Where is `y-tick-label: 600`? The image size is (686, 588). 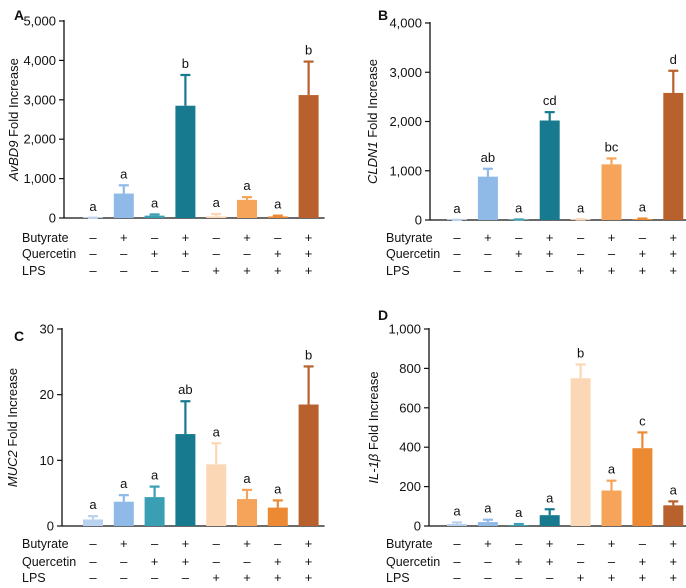 y-tick-label: 600 is located at coordinates (410, 407).